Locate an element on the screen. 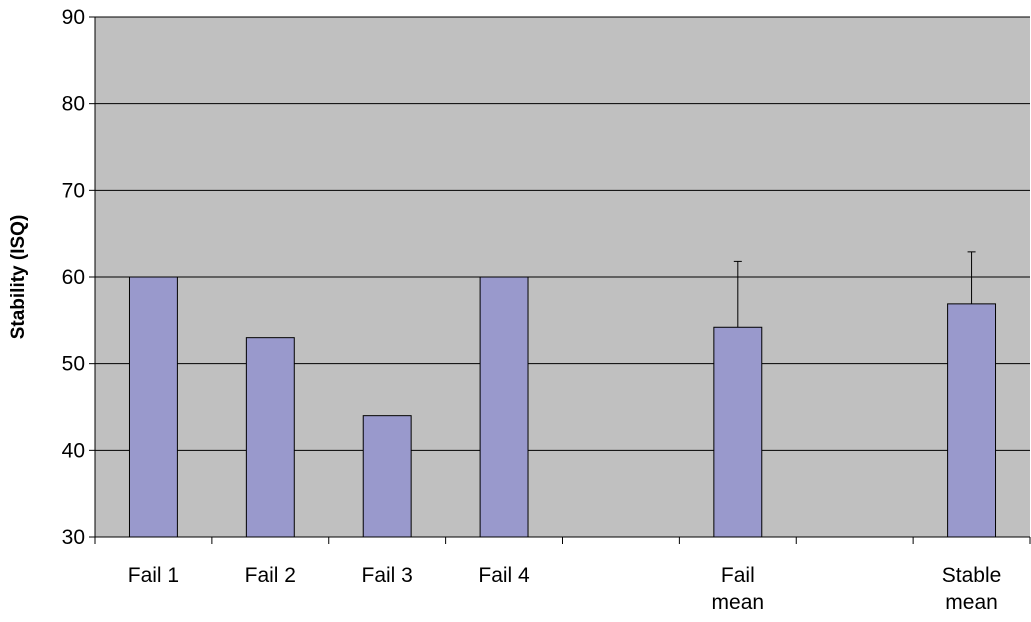 The height and width of the screenshot is (622, 1031). x-tick-label: Fail 4 is located at coordinates (504, 575).